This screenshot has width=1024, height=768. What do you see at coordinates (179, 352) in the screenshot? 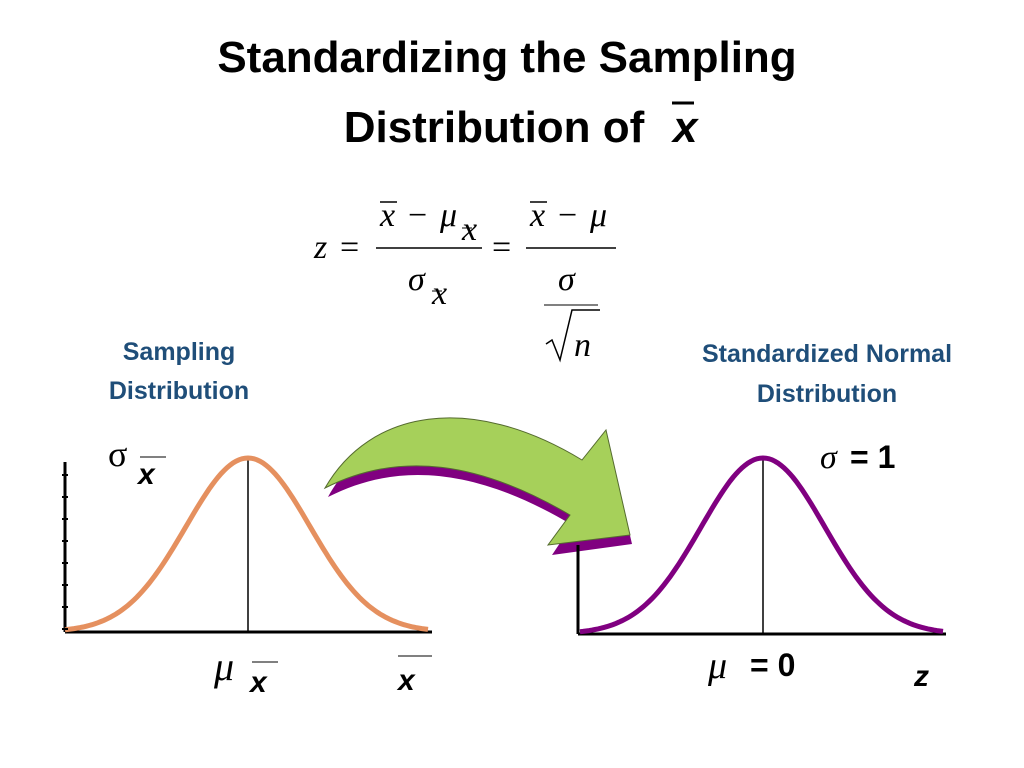
I see `left-heading: Sampling` at bounding box center [179, 352].